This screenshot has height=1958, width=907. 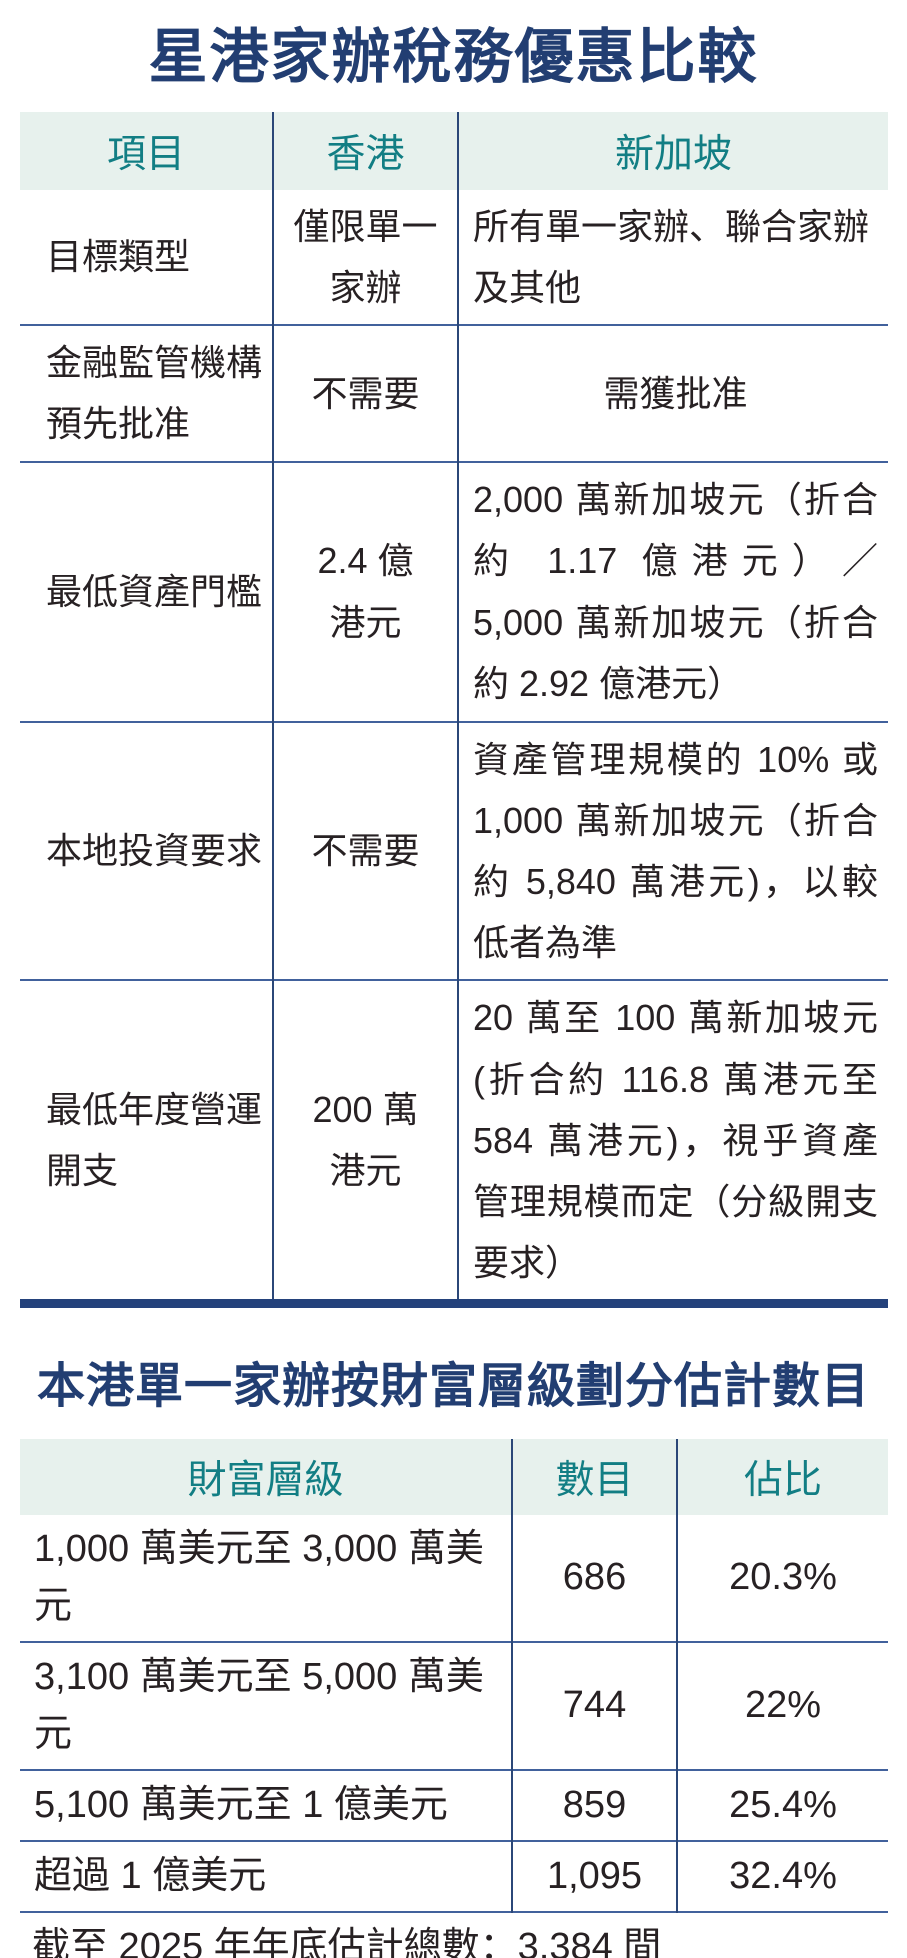 I want to click on table-row: 5,100 萬美元至 1 億美元 859 25.4%, so click(x=454, y=1804).